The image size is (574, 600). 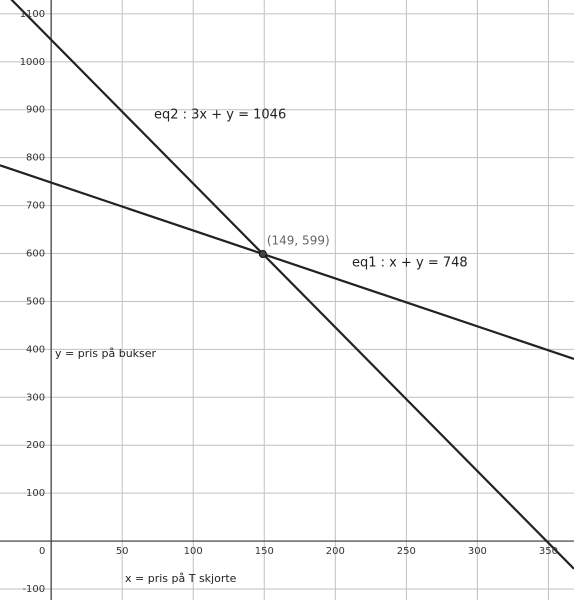 What do you see at coordinates (262, 253) in the screenshot?
I see `intersection-point` at bounding box center [262, 253].